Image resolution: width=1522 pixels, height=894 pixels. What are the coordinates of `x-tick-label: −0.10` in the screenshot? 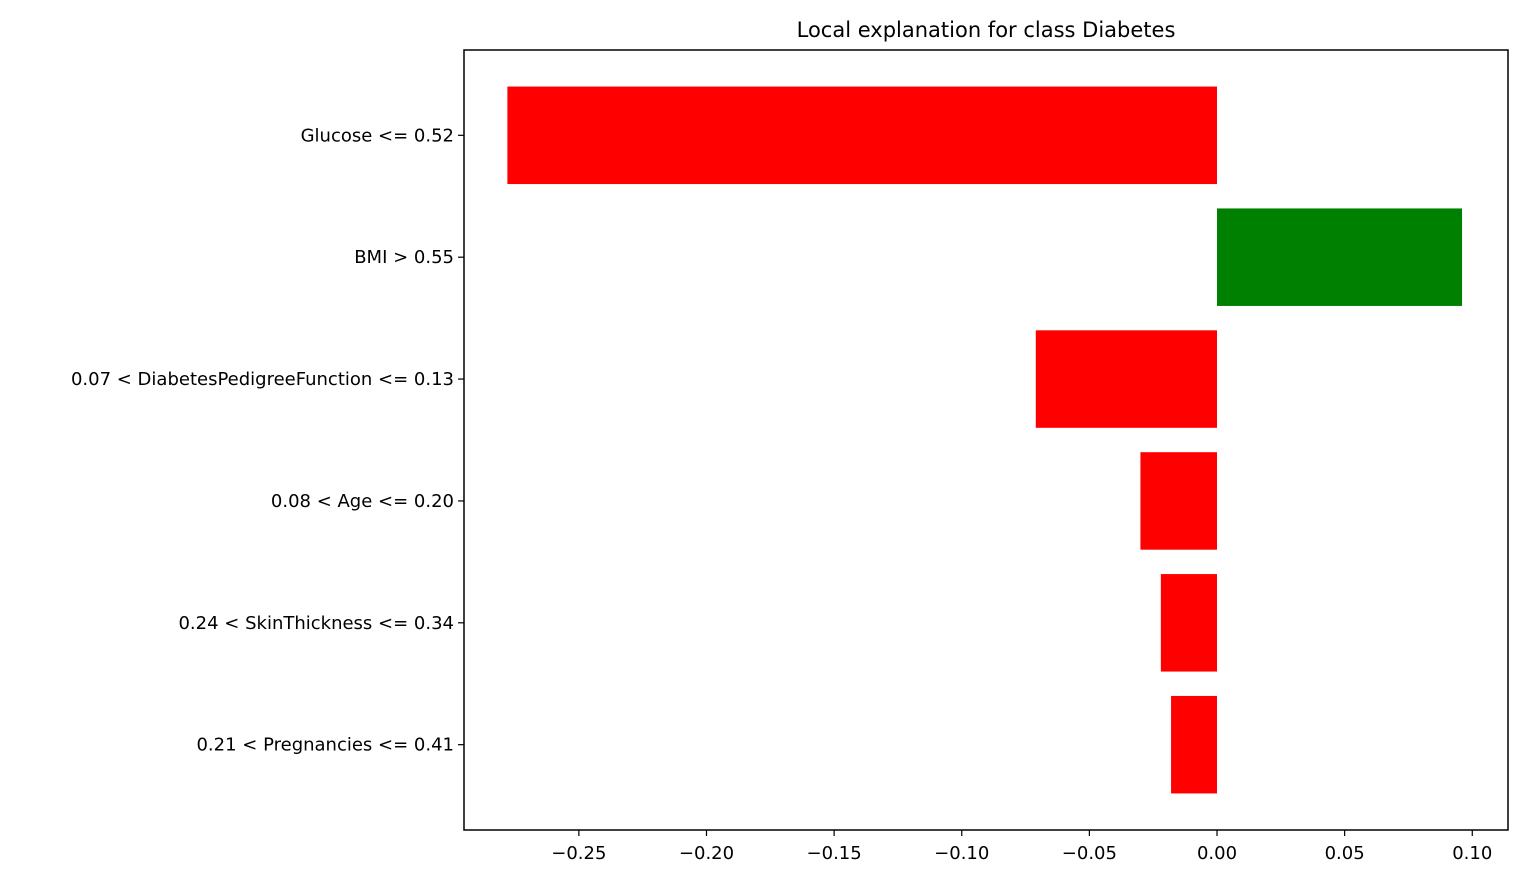 It's located at (961, 853).